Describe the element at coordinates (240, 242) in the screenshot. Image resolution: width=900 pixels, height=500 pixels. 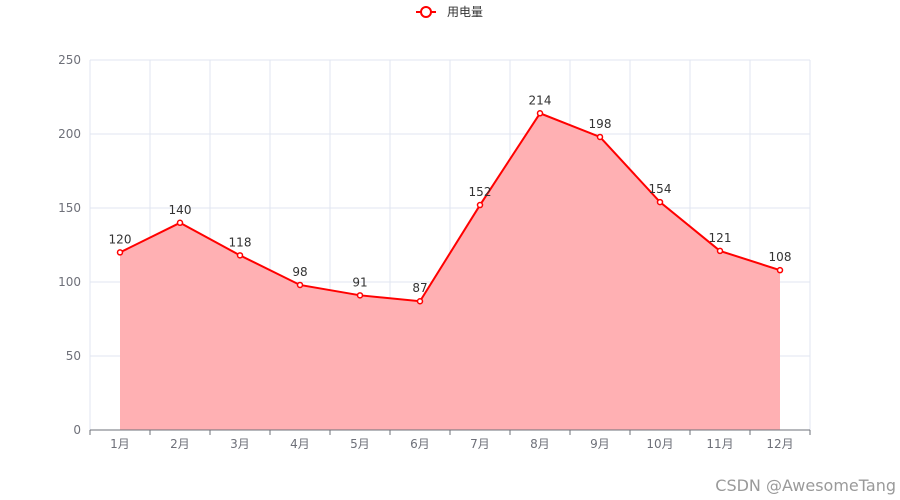
I see `data-label: 118` at that location.